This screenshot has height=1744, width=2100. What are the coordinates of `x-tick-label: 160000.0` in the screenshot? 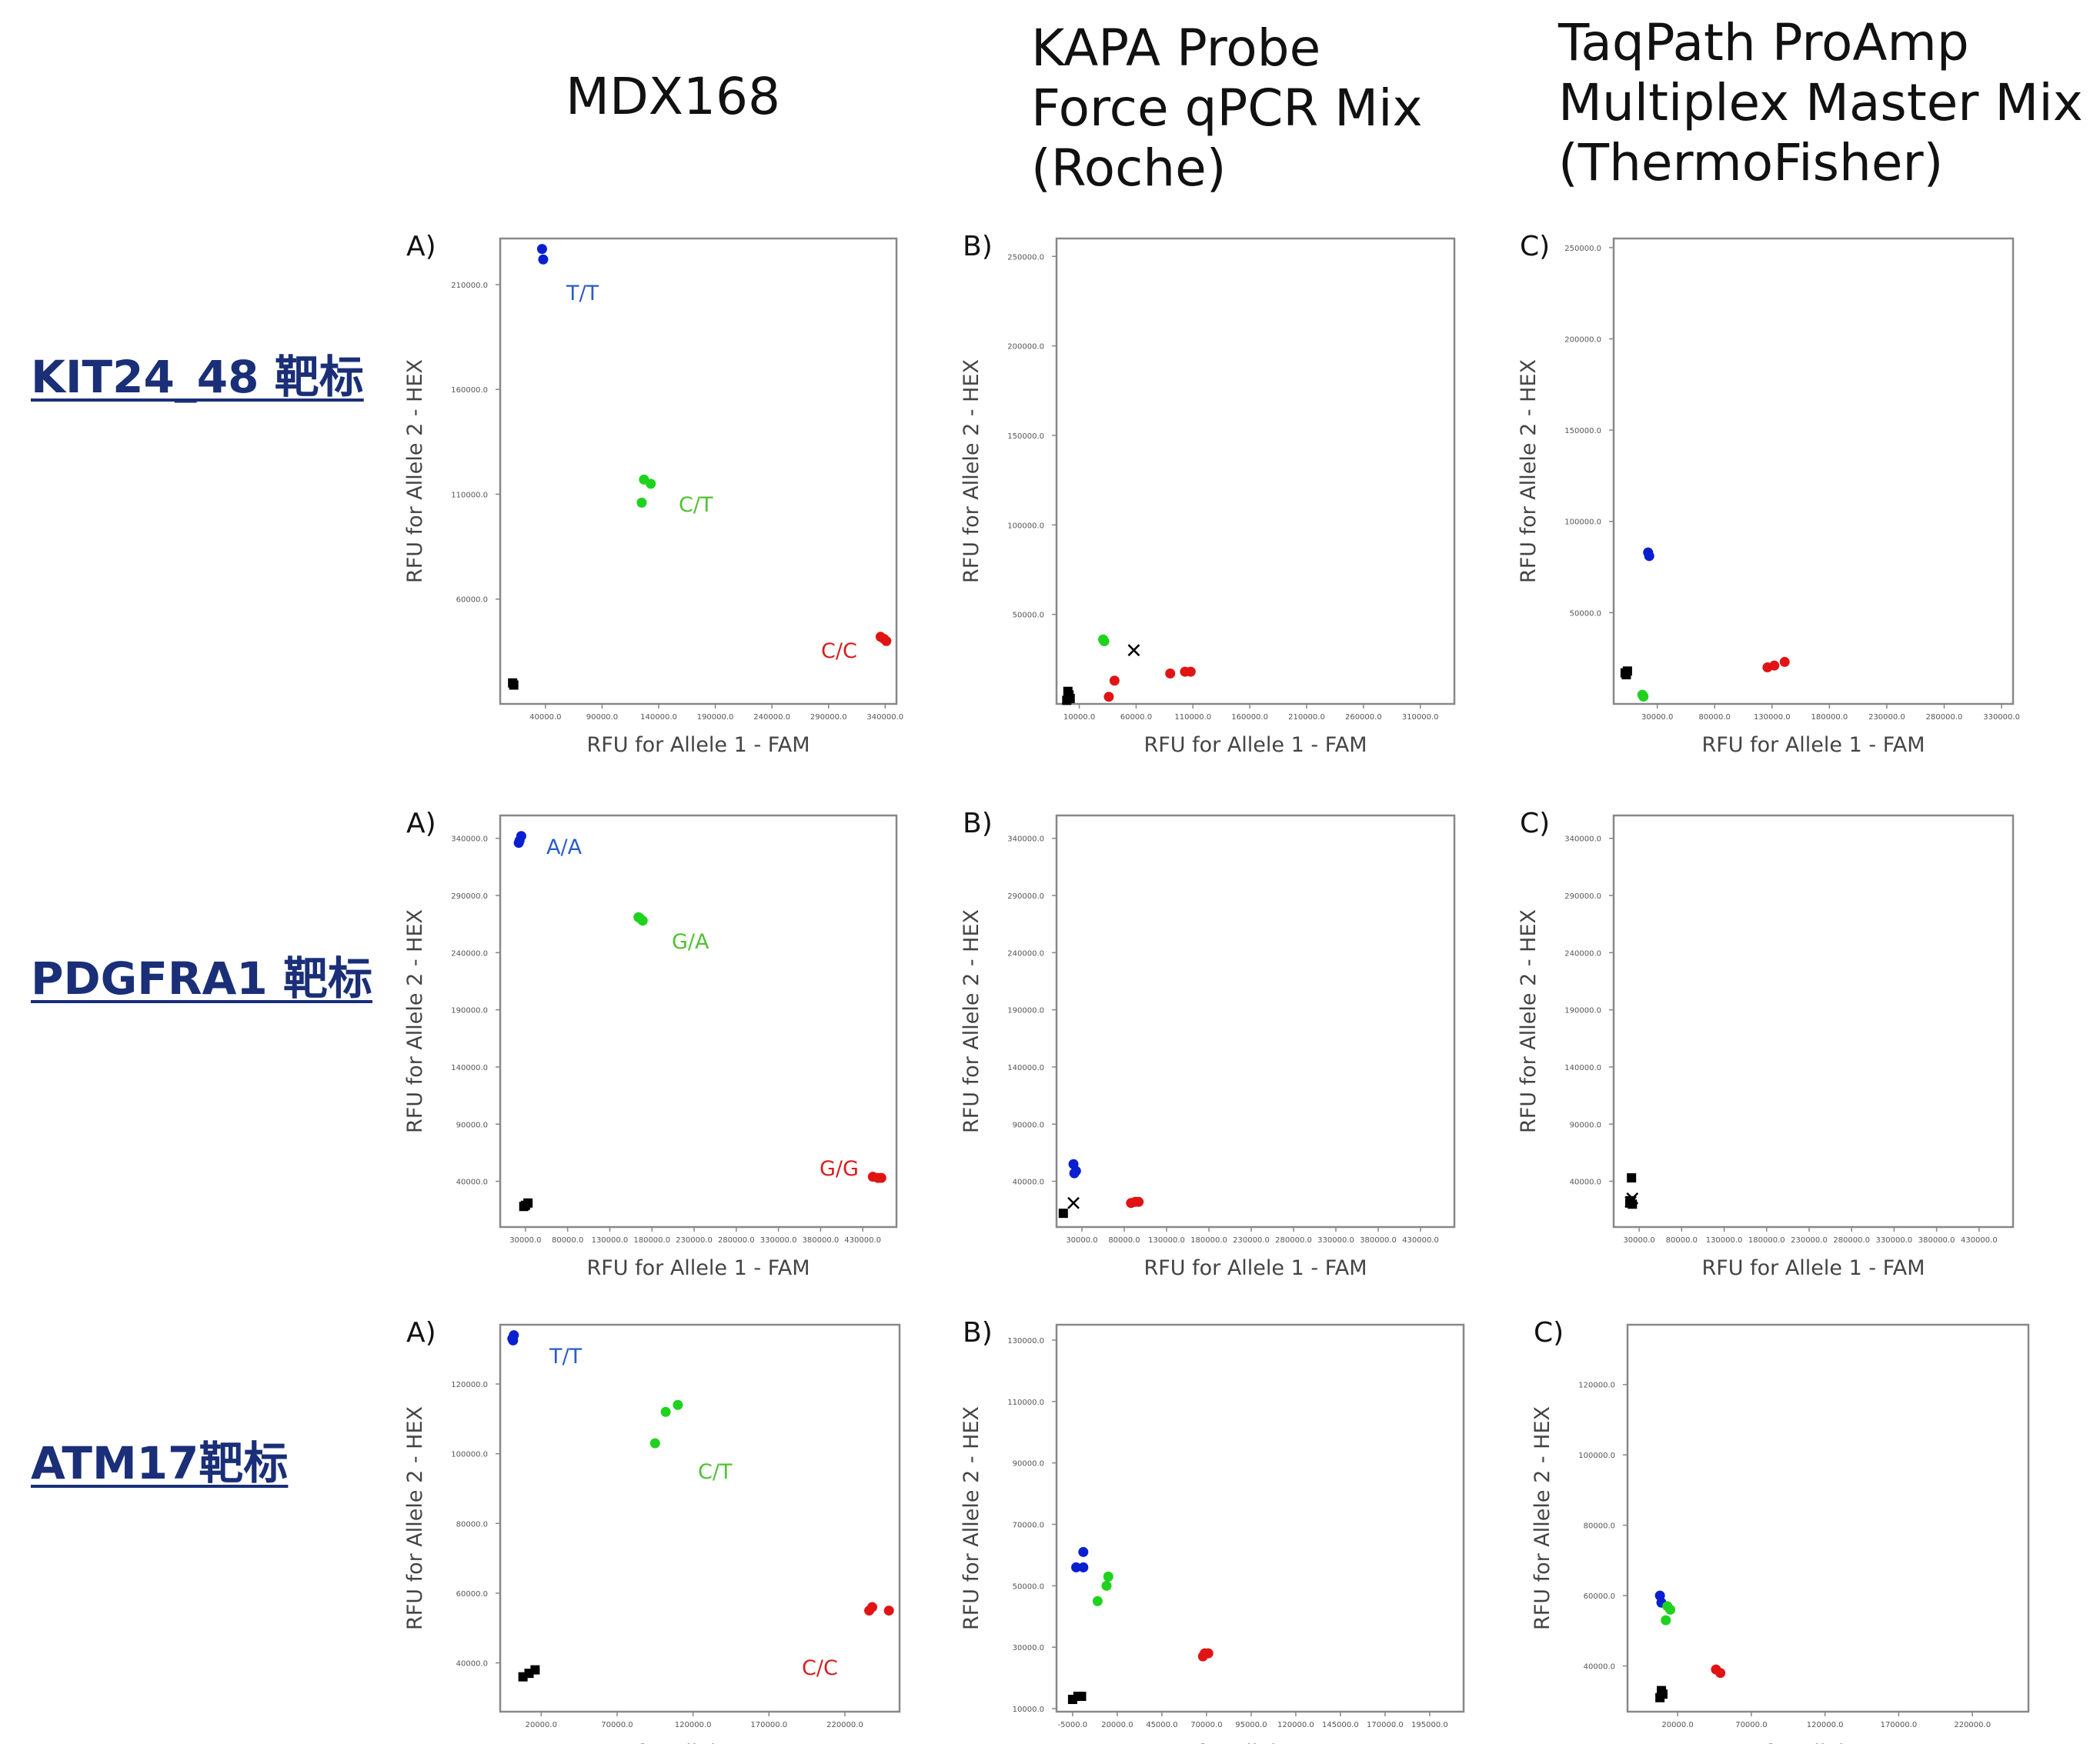 It's located at (1249, 717).